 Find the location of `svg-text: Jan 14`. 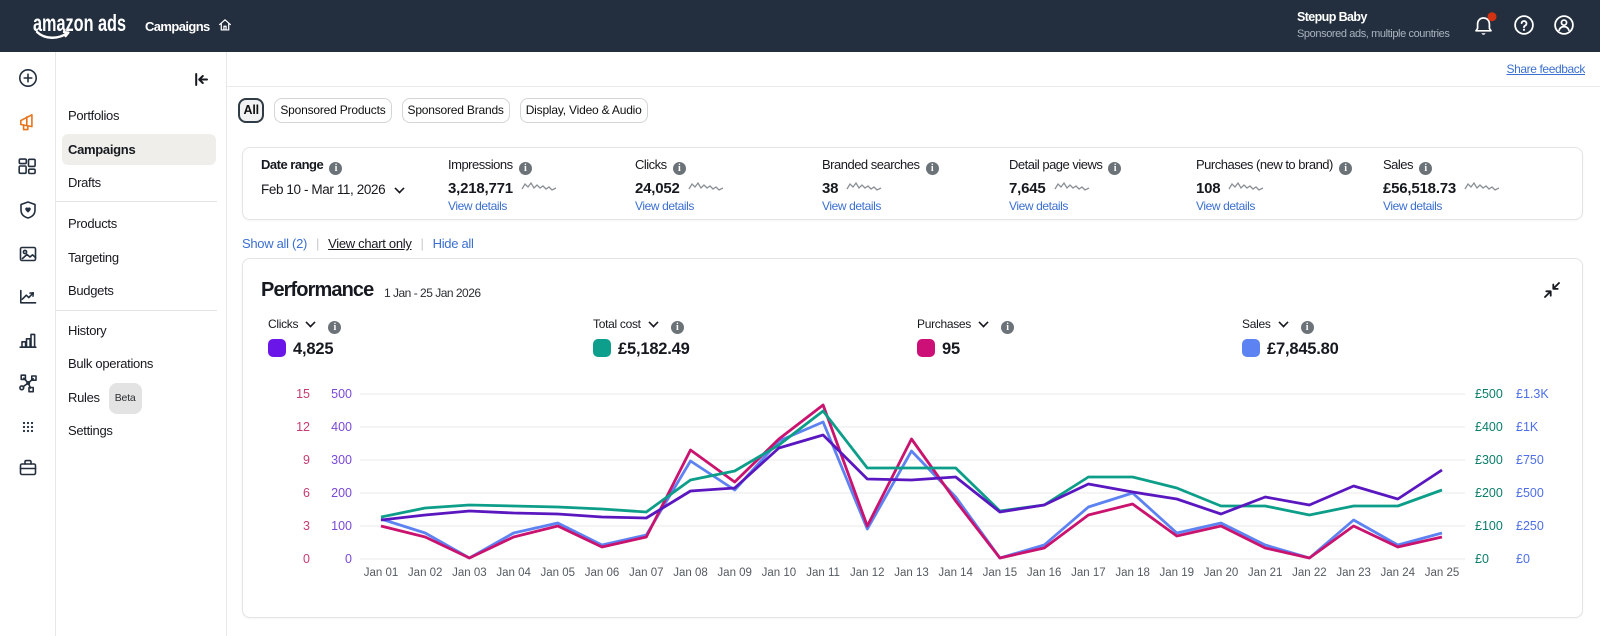

svg-text: Jan 14 is located at coordinates (955, 573).